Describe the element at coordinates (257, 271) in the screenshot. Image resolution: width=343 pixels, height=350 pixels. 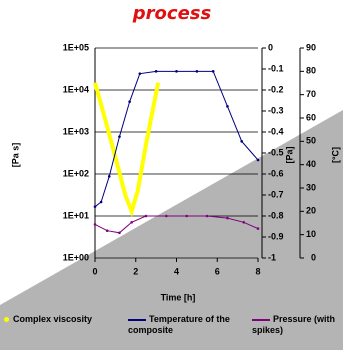
I see `x-tick-label: 8` at that location.